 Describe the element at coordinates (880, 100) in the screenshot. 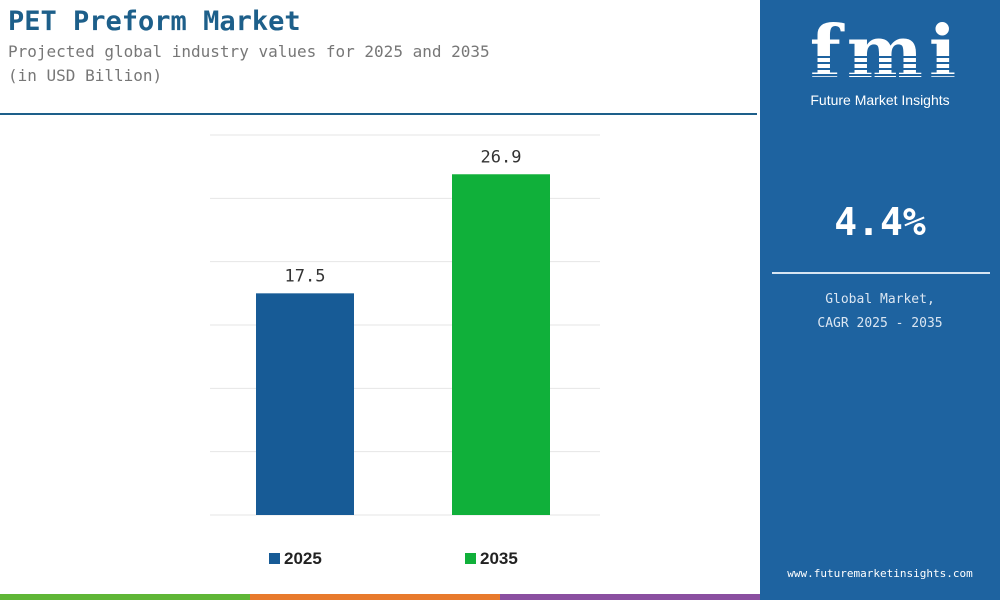

I see `logo-tagline: Future Market Insights` at that location.